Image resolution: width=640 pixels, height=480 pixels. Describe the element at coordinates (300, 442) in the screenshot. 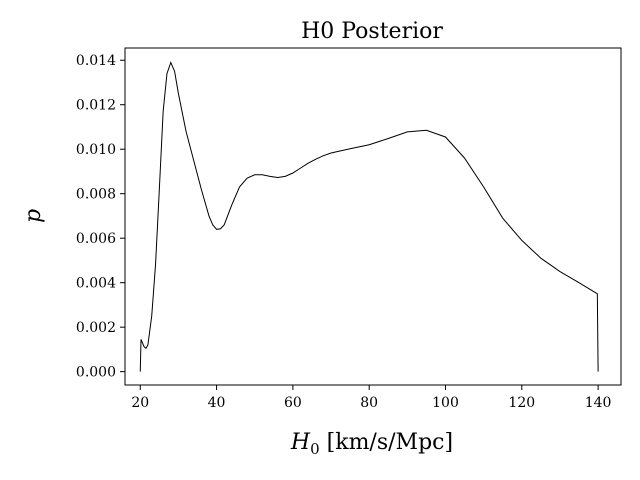

I see `x-axis-label-symbol: H` at that location.